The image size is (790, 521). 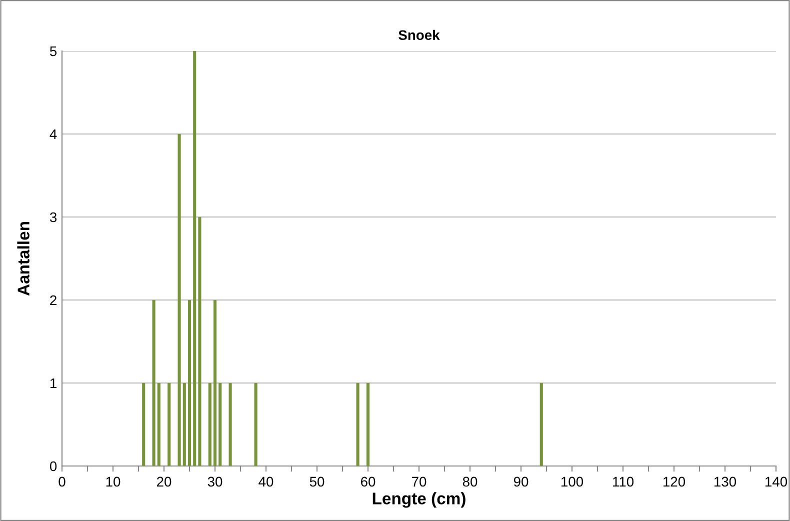 What do you see at coordinates (623, 481) in the screenshot?
I see `x-tick-label: 110` at bounding box center [623, 481].